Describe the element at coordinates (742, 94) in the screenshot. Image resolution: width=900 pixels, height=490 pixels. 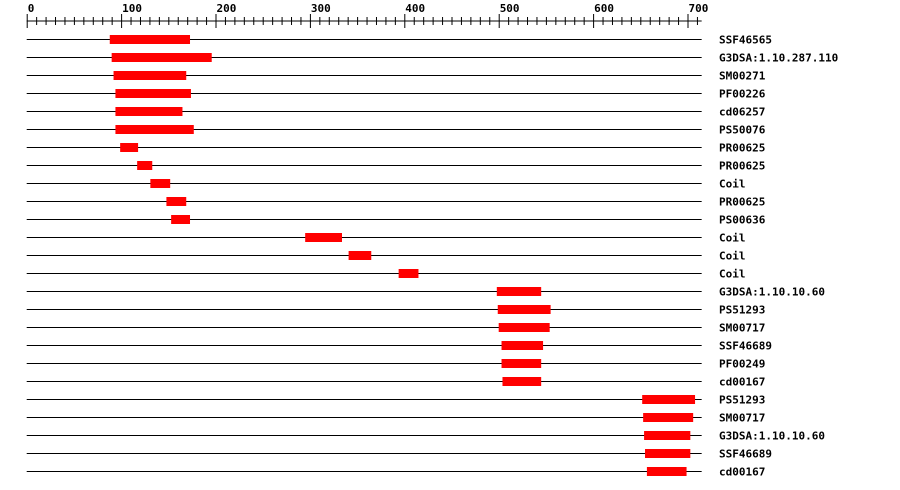
I see `domain-label: PF00226` at that location.